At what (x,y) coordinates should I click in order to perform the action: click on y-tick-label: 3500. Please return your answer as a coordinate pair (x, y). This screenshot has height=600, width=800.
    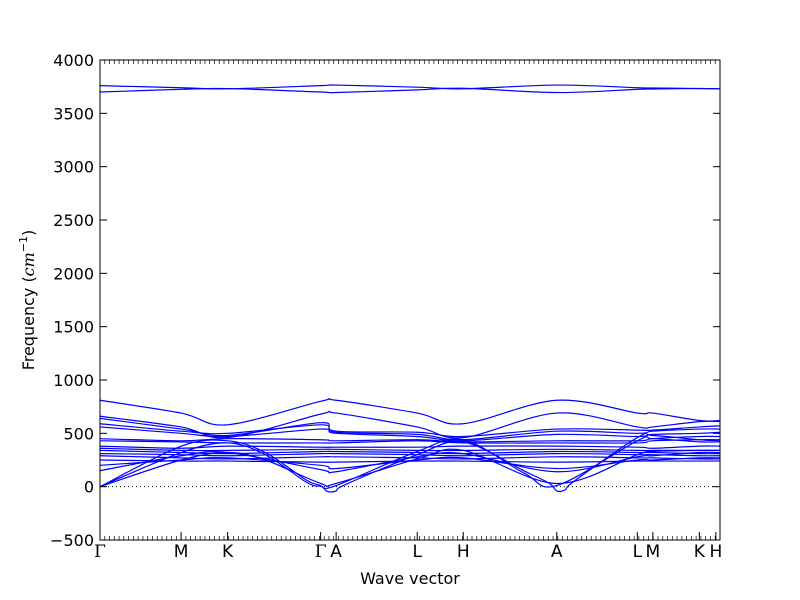
    Looking at the image, I should click on (73, 113).